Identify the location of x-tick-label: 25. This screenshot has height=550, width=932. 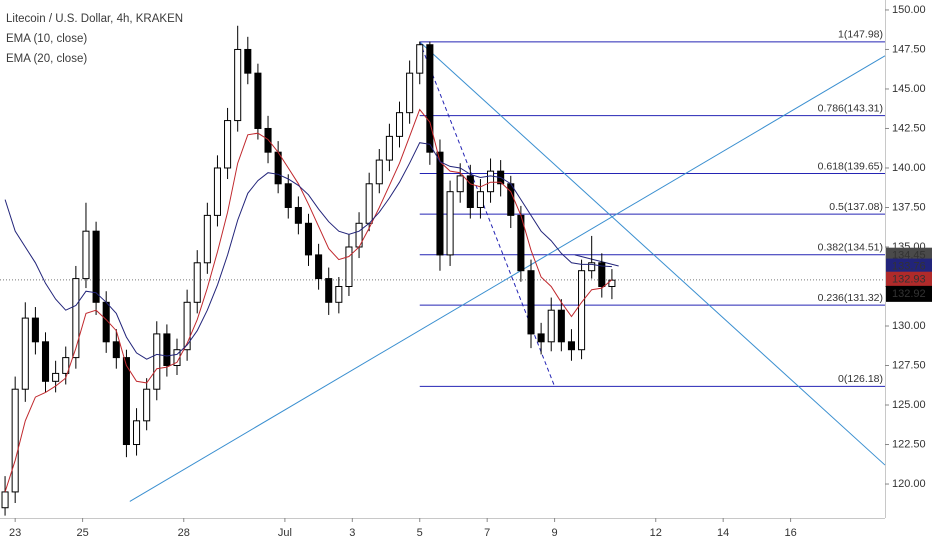
(82, 533).